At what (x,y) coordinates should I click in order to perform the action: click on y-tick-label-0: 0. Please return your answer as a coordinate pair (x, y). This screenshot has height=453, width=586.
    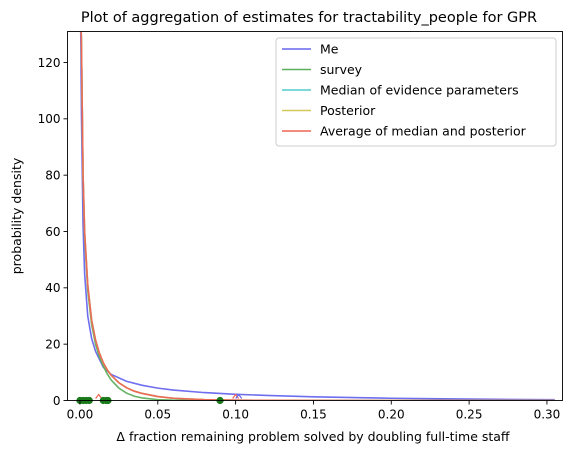
    Looking at the image, I should click on (57, 401).